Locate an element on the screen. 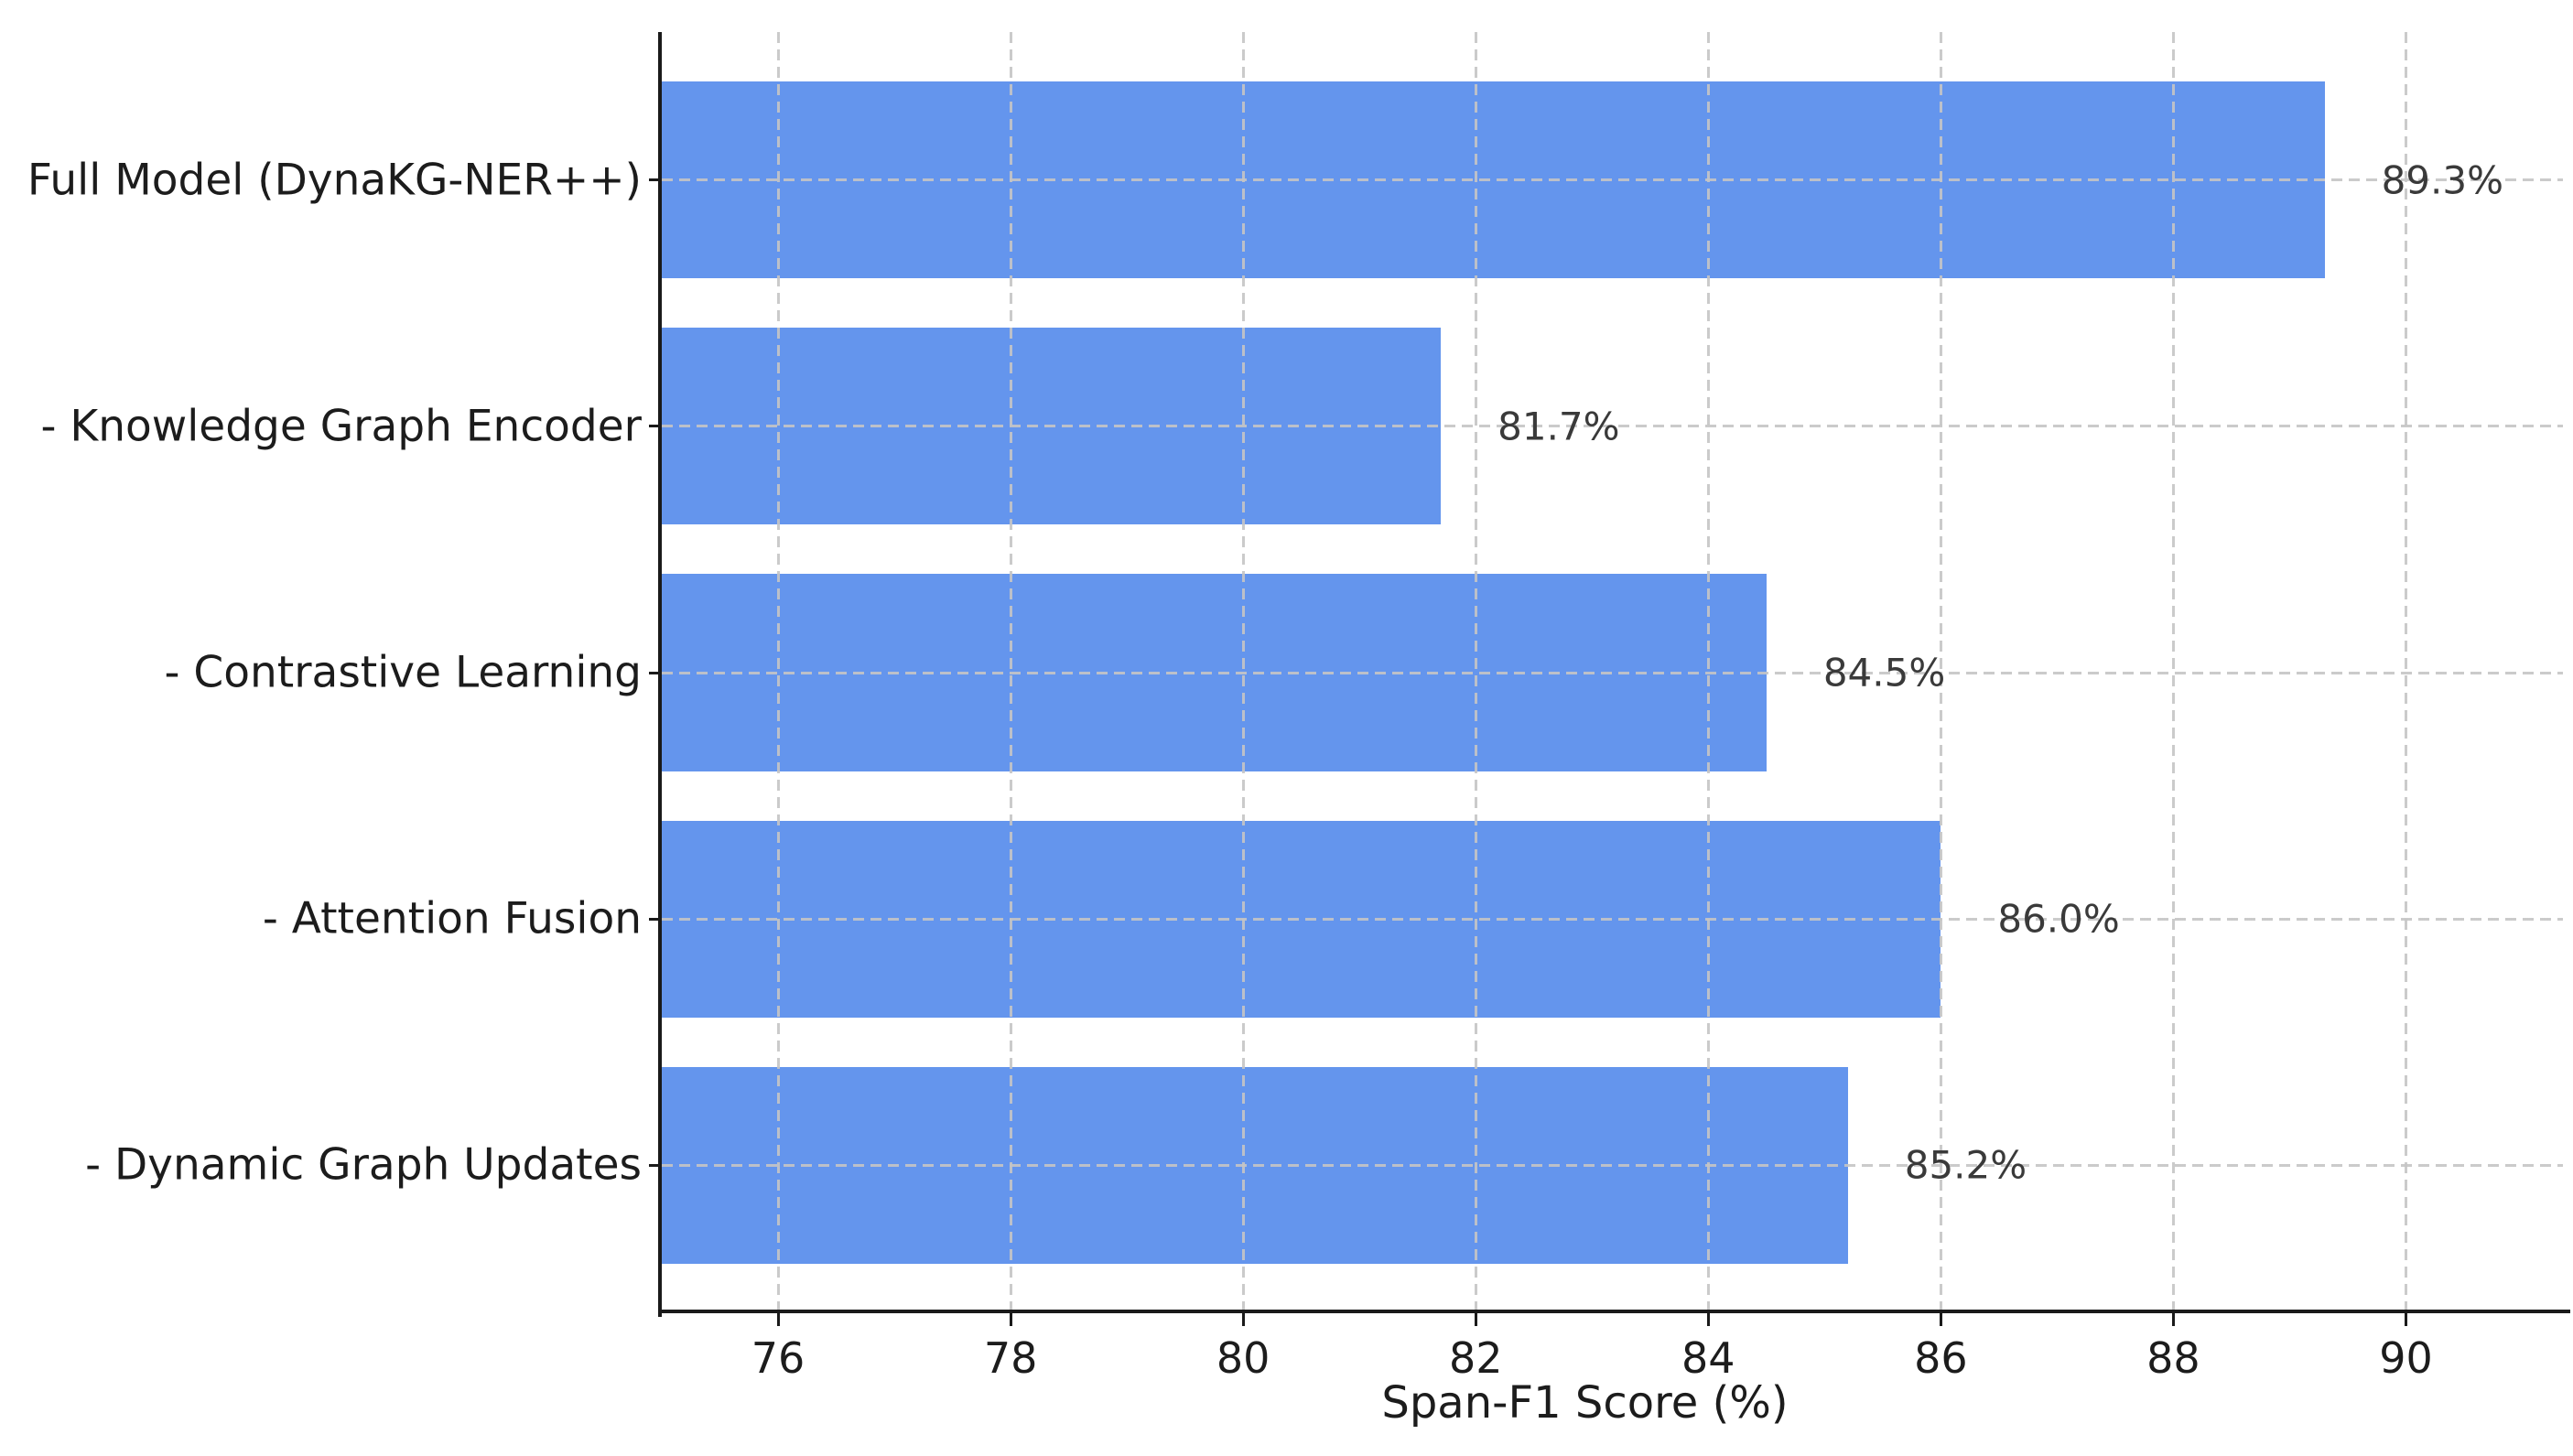 This screenshot has width=2573, height=1456. category-label: - Contrastive Learning is located at coordinates (403, 672).